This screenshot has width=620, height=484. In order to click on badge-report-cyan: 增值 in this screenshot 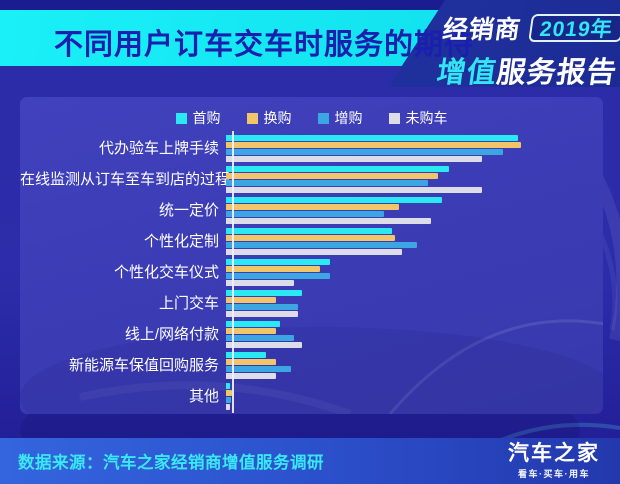, I will do `click(467, 73)`.